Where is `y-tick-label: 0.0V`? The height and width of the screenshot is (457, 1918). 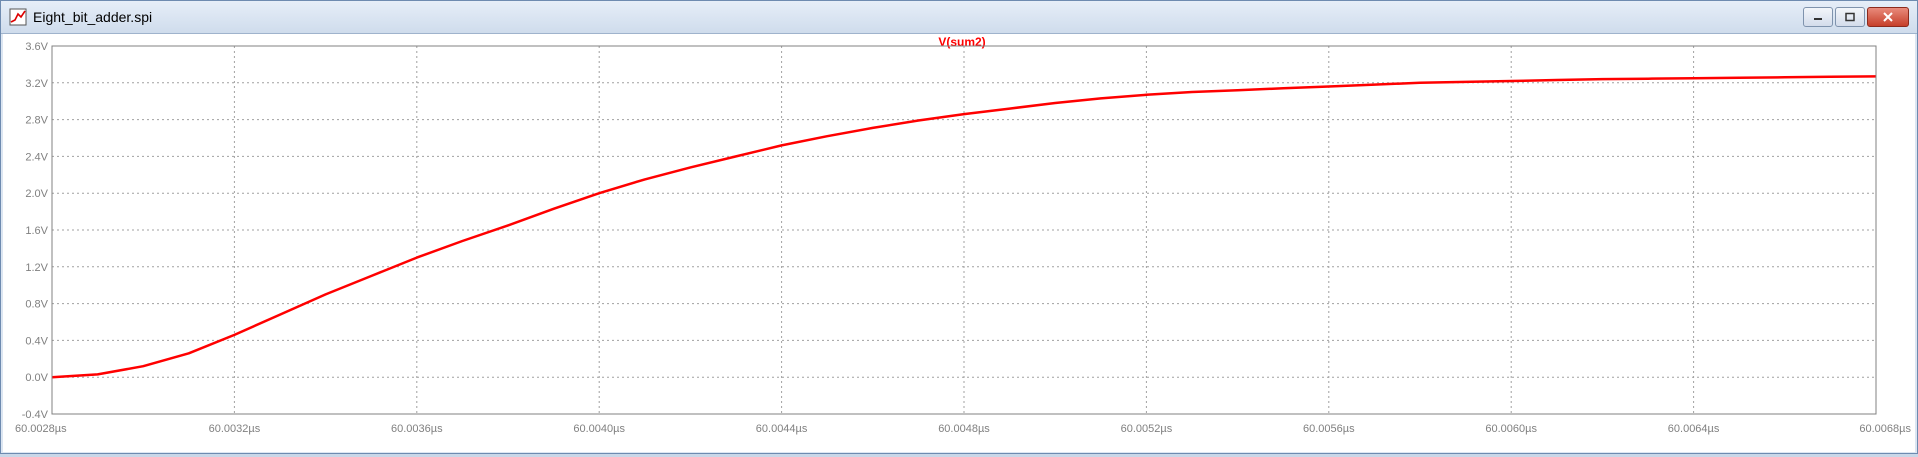 y-tick-label: 0.0V is located at coordinates (36, 378).